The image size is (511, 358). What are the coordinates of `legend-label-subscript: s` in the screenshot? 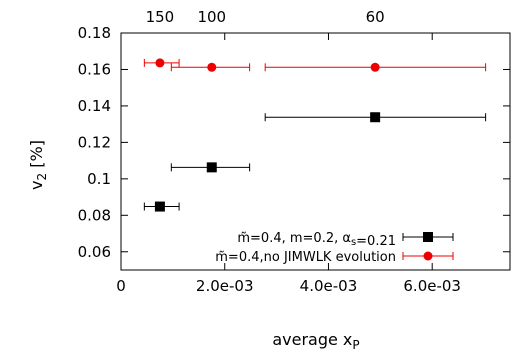 It's located at (353, 242).